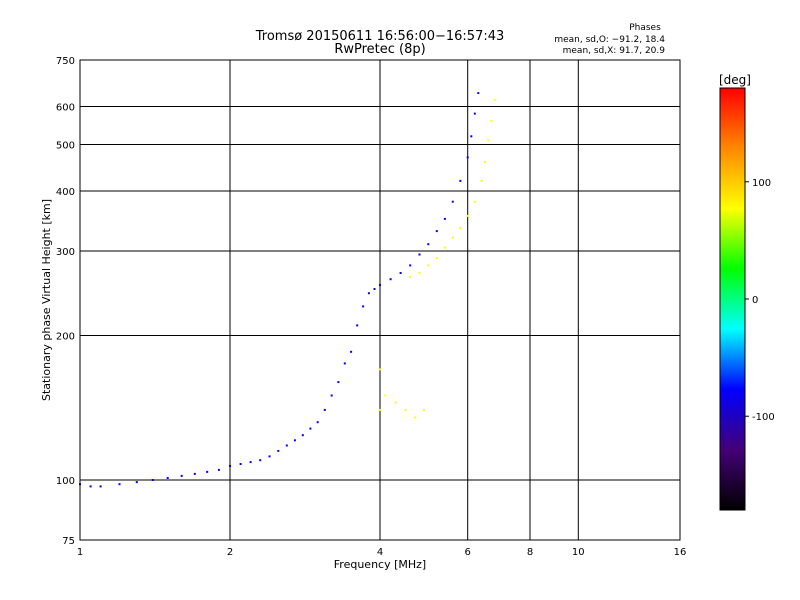 The image size is (800, 600). Describe the element at coordinates (735, 80) in the screenshot. I see `colorbar-label: [deg]` at that location.